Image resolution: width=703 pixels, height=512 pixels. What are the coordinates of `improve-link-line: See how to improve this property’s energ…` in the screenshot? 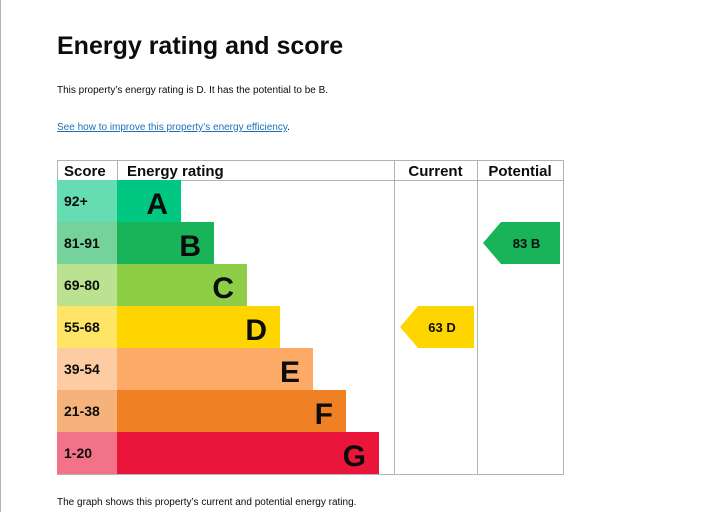 It's located at (173, 127).